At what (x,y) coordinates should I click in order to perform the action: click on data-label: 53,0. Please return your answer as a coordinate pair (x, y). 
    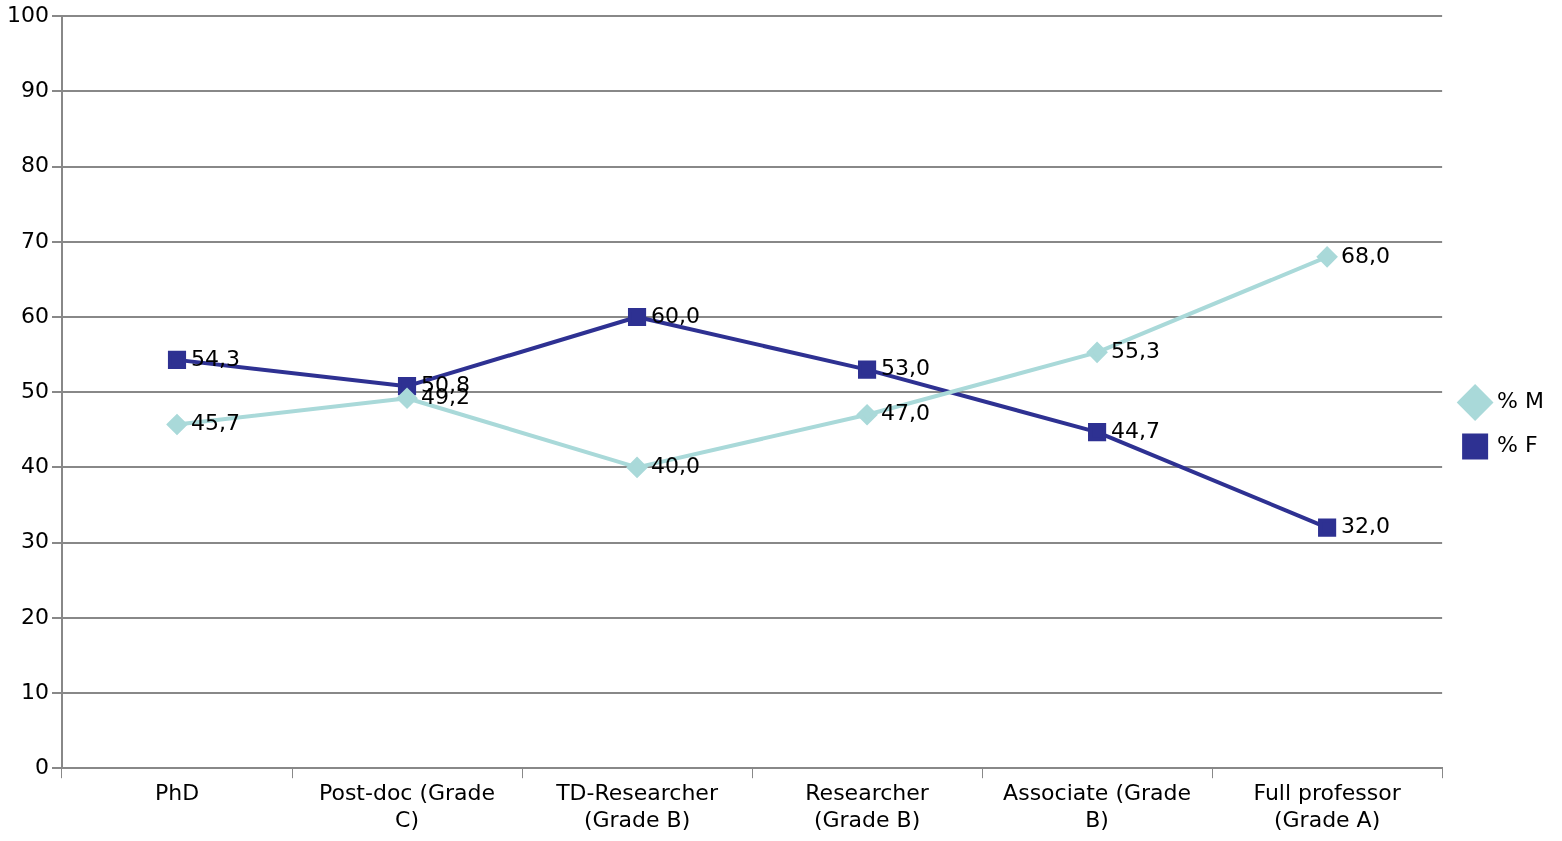
    Looking at the image, I should click on (906, 368).